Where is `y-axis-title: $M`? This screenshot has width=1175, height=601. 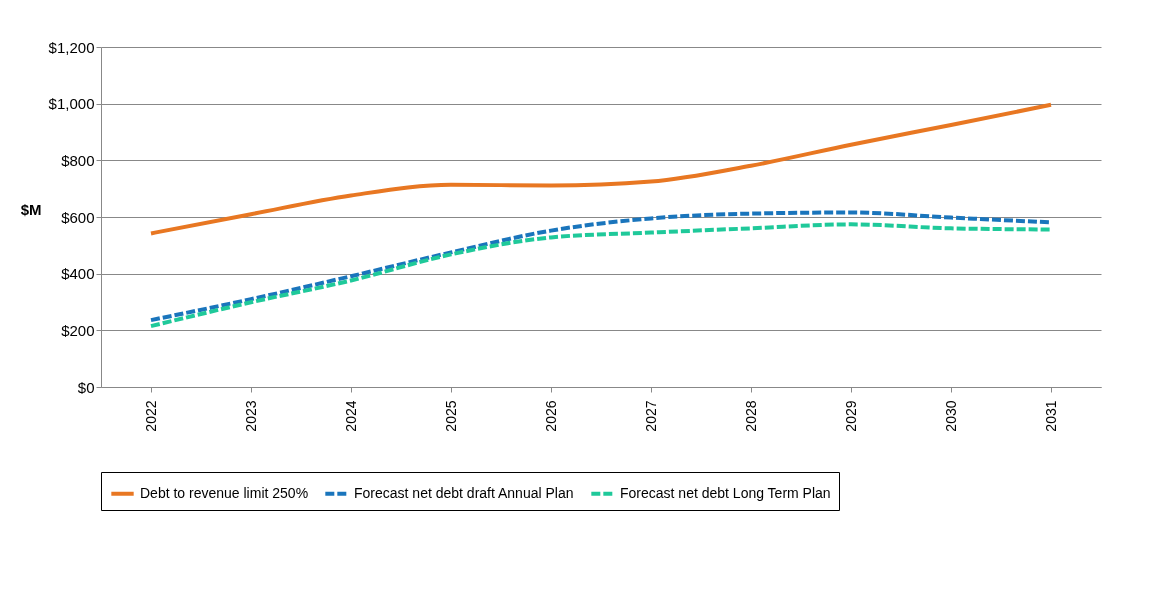 y-axis-title: $M is located at coordinates (31, 209).